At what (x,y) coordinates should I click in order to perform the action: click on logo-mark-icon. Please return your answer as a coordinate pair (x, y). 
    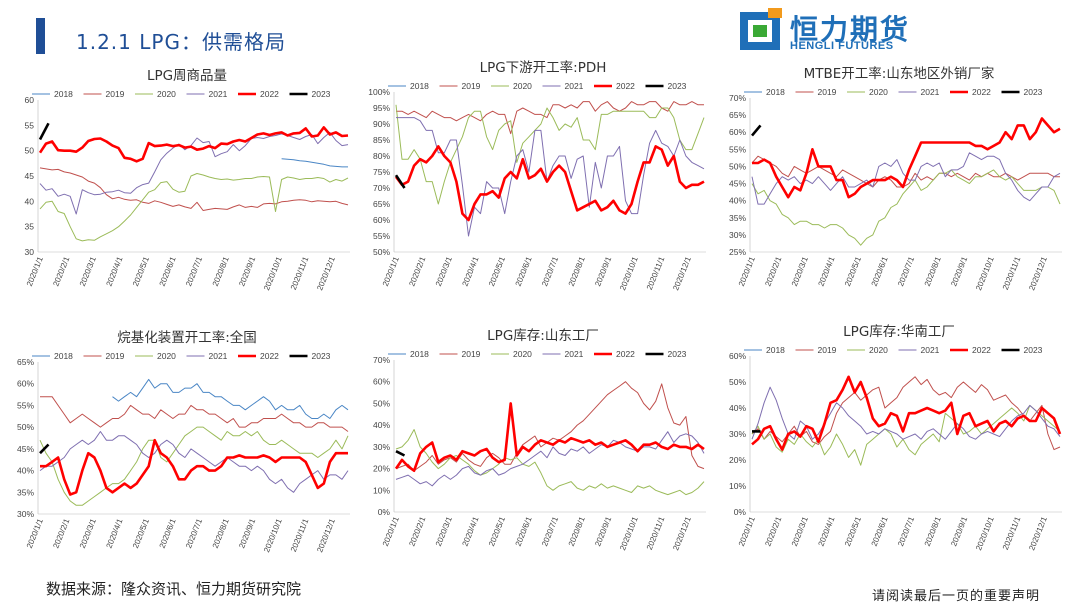
    Looking at the image, I should click on (761, 29).